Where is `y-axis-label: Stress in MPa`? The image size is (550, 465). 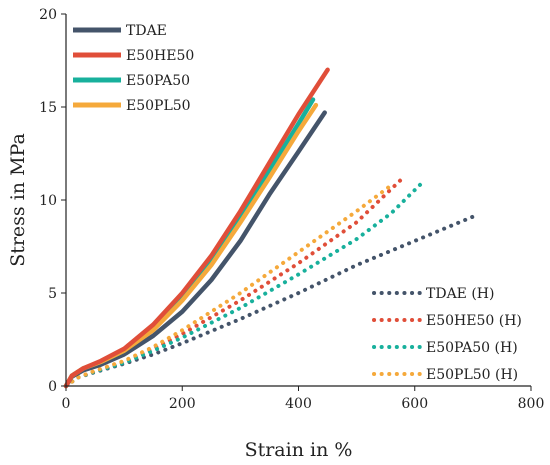
y-axis-label: Stress in MPa is located at coordinates (18, 200).